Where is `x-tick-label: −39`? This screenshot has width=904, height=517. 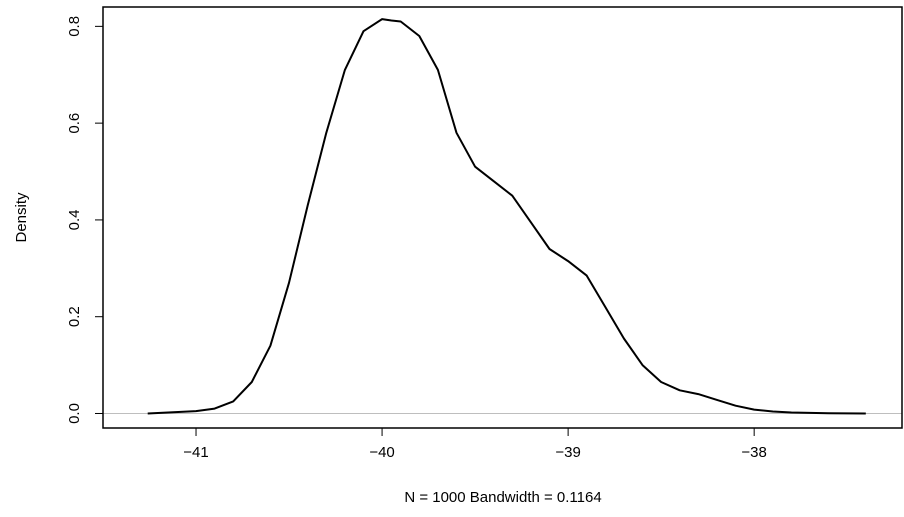
x-tick-label: −39 is located at coordinates (567, 452).